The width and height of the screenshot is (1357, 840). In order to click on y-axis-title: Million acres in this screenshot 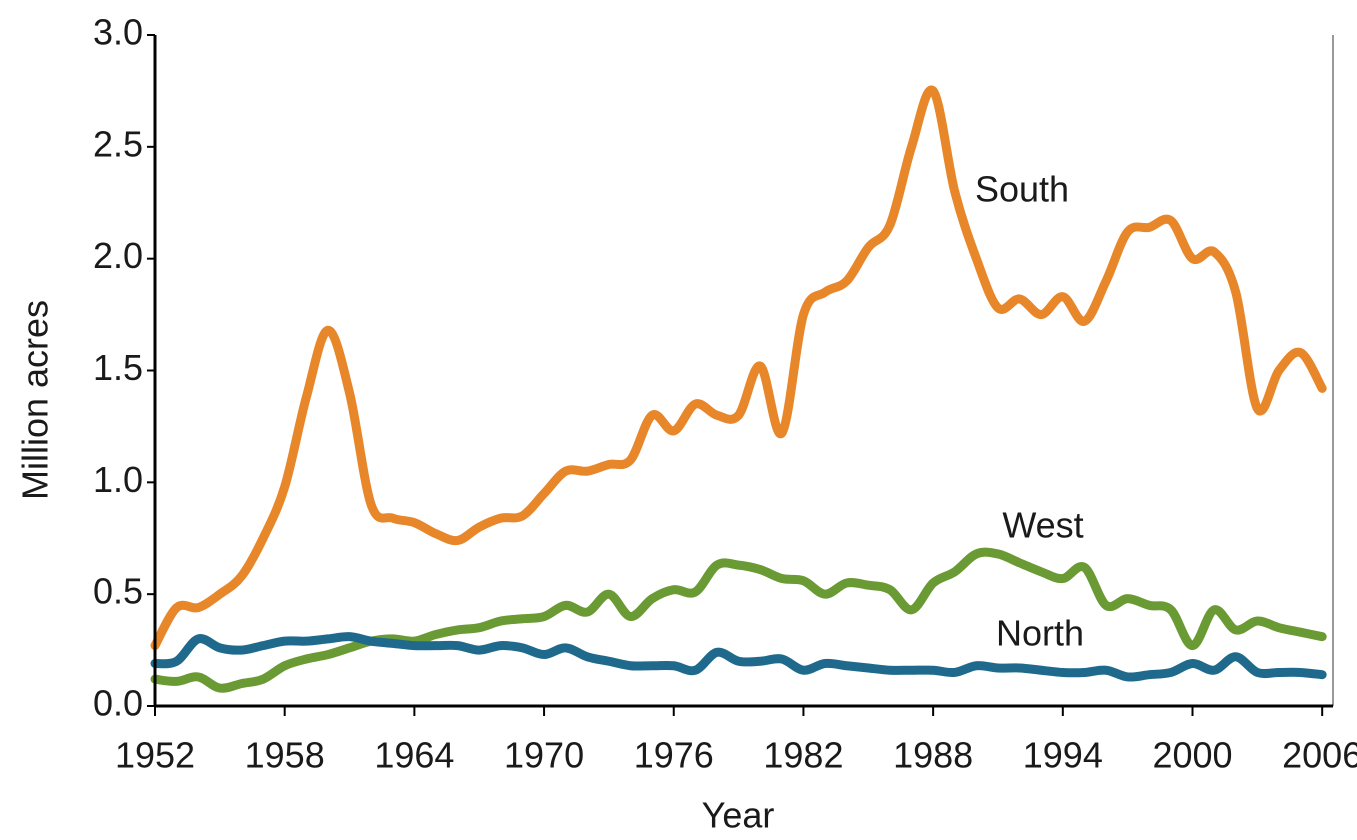, I will do `click(35, 400)`.